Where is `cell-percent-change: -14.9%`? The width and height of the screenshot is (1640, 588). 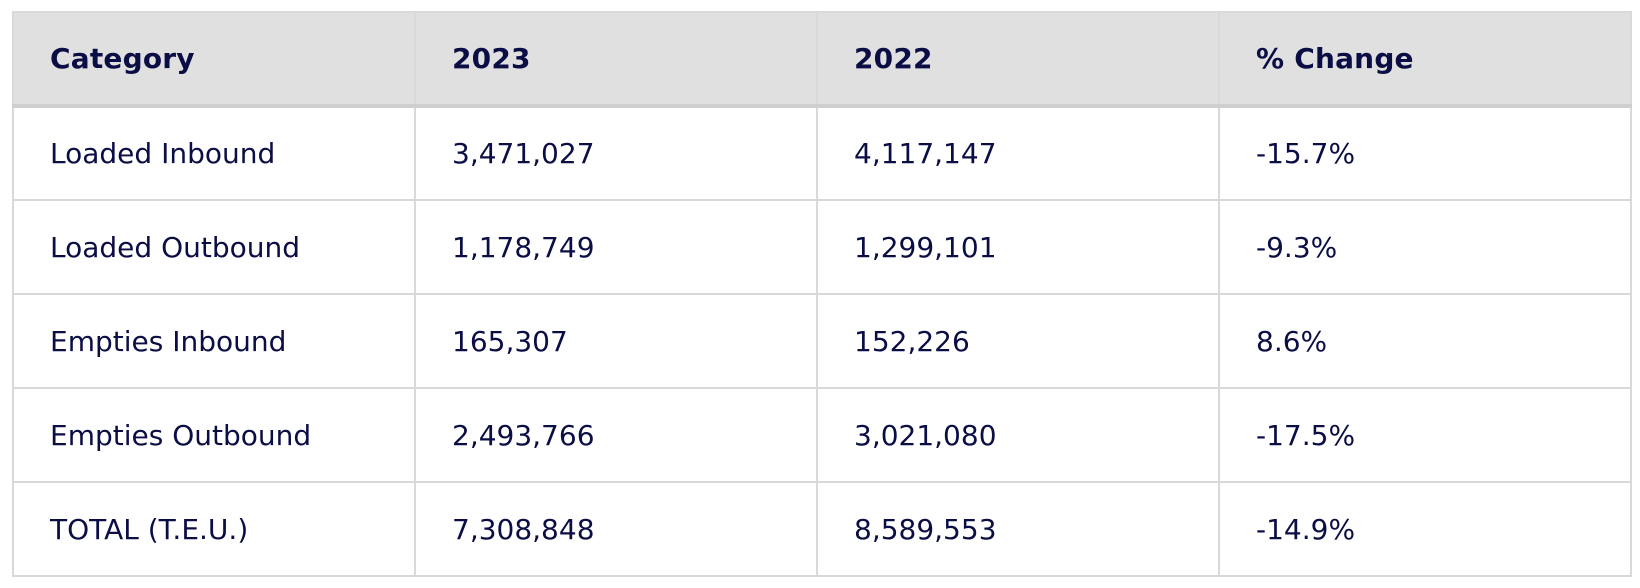 cell-percent-change: -14.9% is located at coordinates (1425, 529).